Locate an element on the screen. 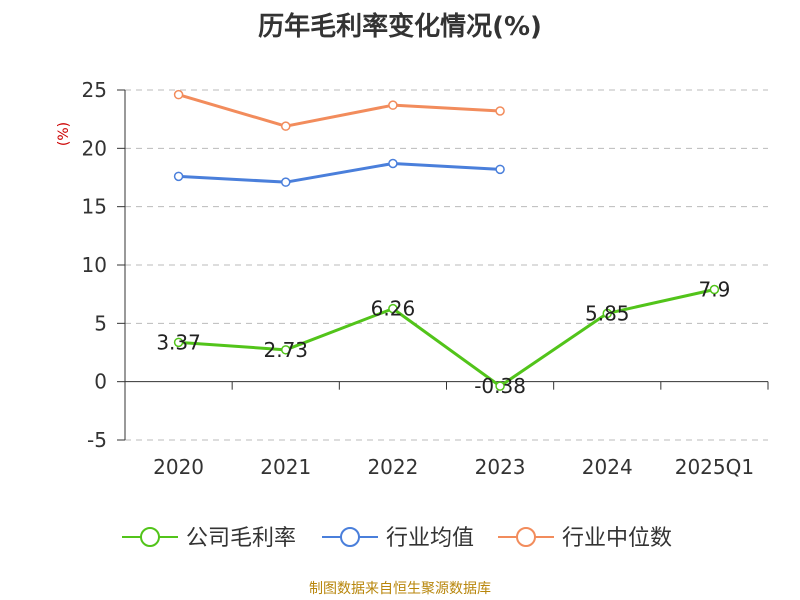  y-tick-label: 5 is located at coordinates (100, 323).